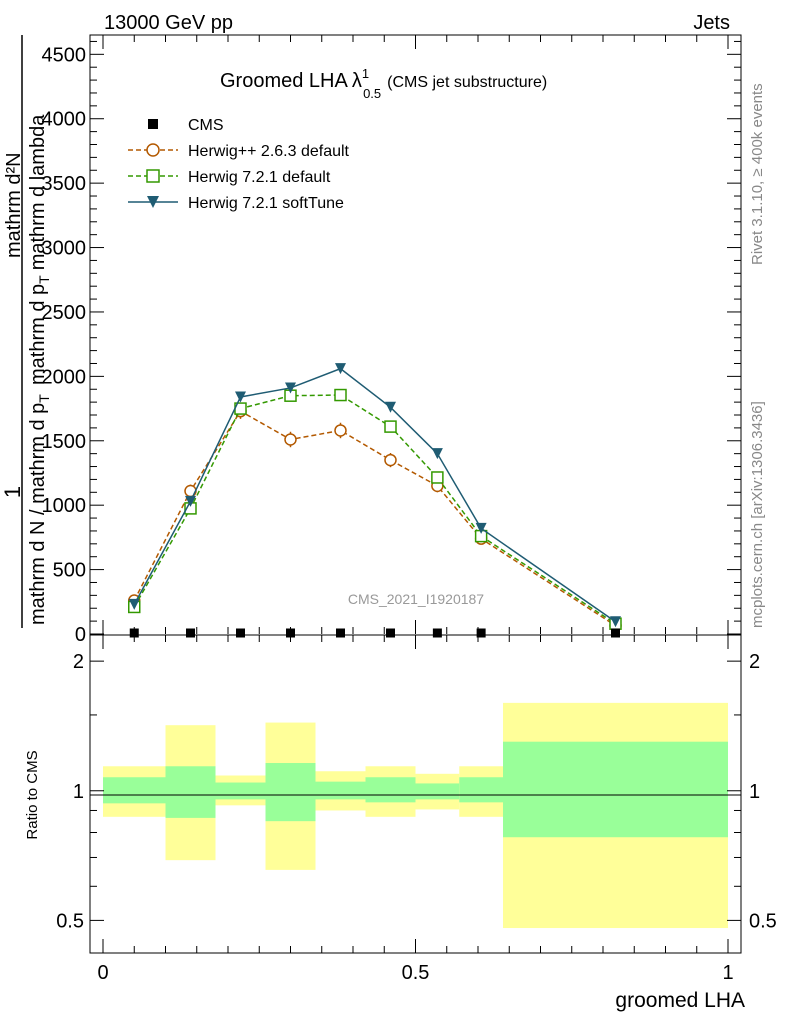  What do you see at coordinates (206, 125) in the screenshot?
I see `legend-label: CMS` at bounding box center [206, 125].